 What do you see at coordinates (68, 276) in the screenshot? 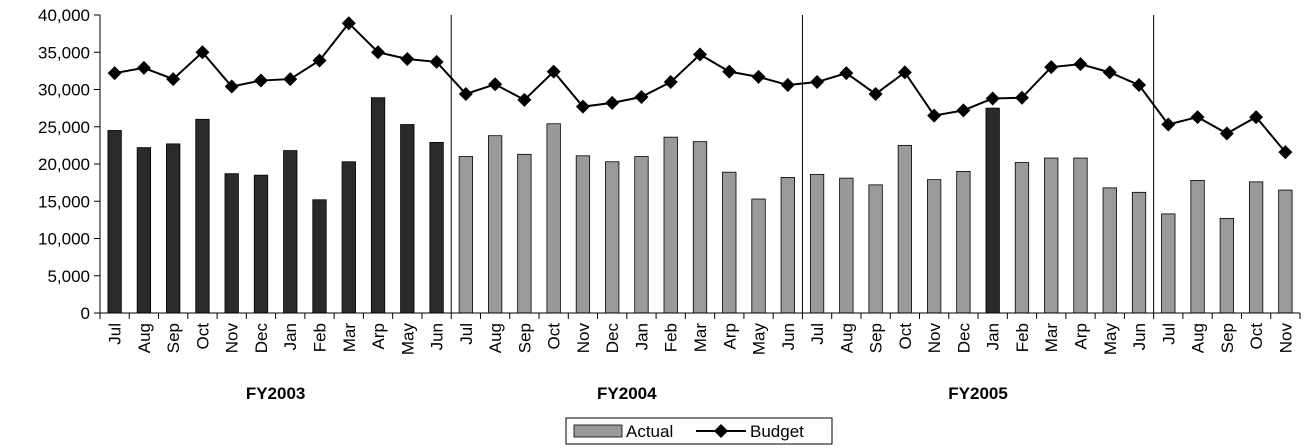
I see `y-tick-label: 5,000` at bounding box center [68, 276].